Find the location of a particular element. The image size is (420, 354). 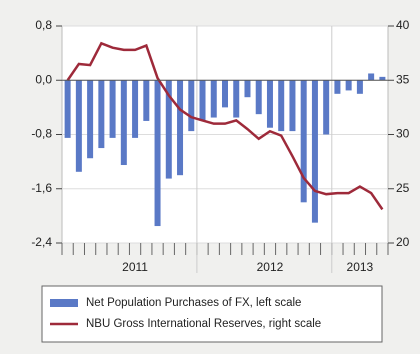

y2-tick-label: 25 is located at coordinates (403, 188).